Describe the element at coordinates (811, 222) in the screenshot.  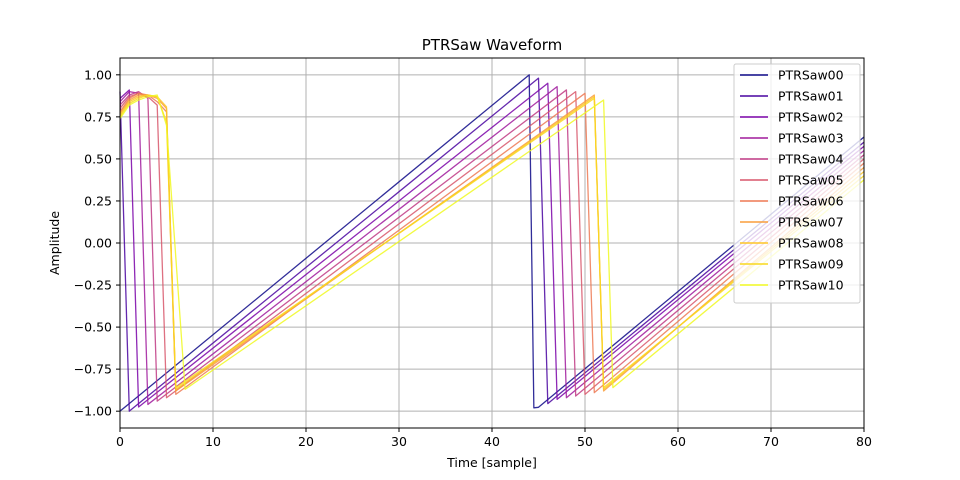
I see `legend-label: PTRSaw07` at that location.